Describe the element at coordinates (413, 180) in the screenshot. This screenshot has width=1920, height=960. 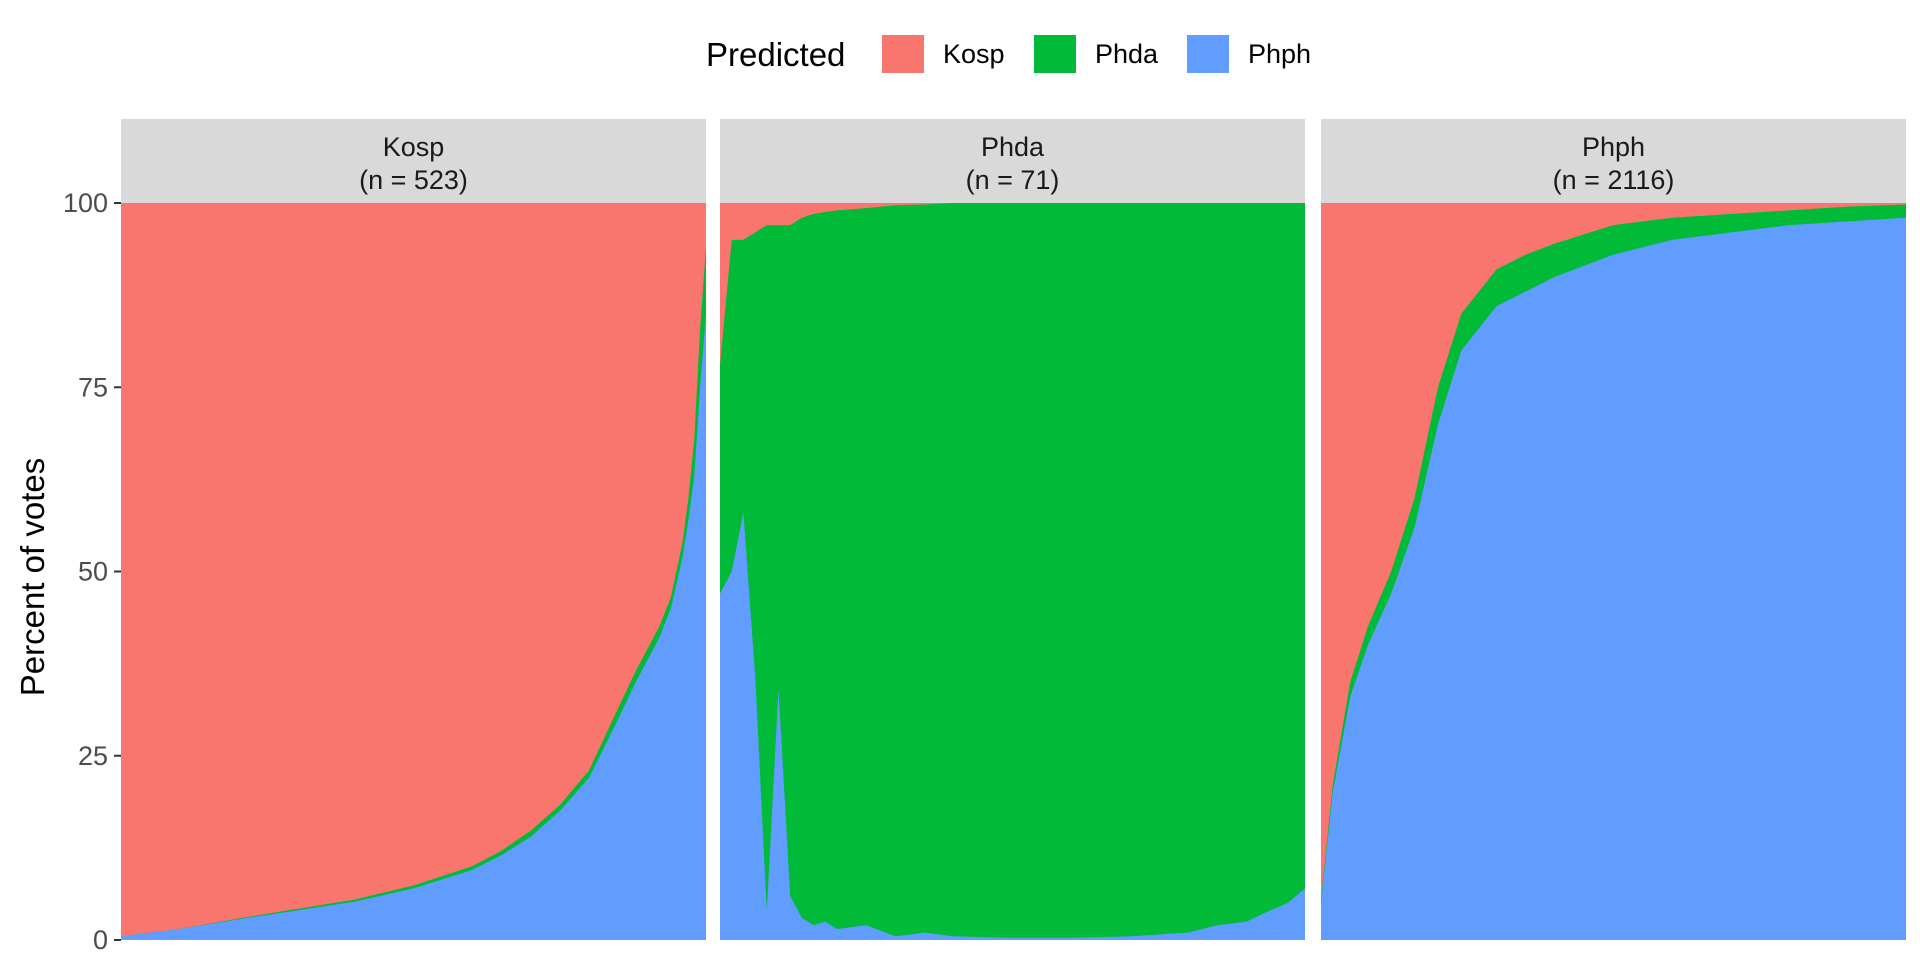
I see `facet-count-kosp: (n = 523)` at that location.